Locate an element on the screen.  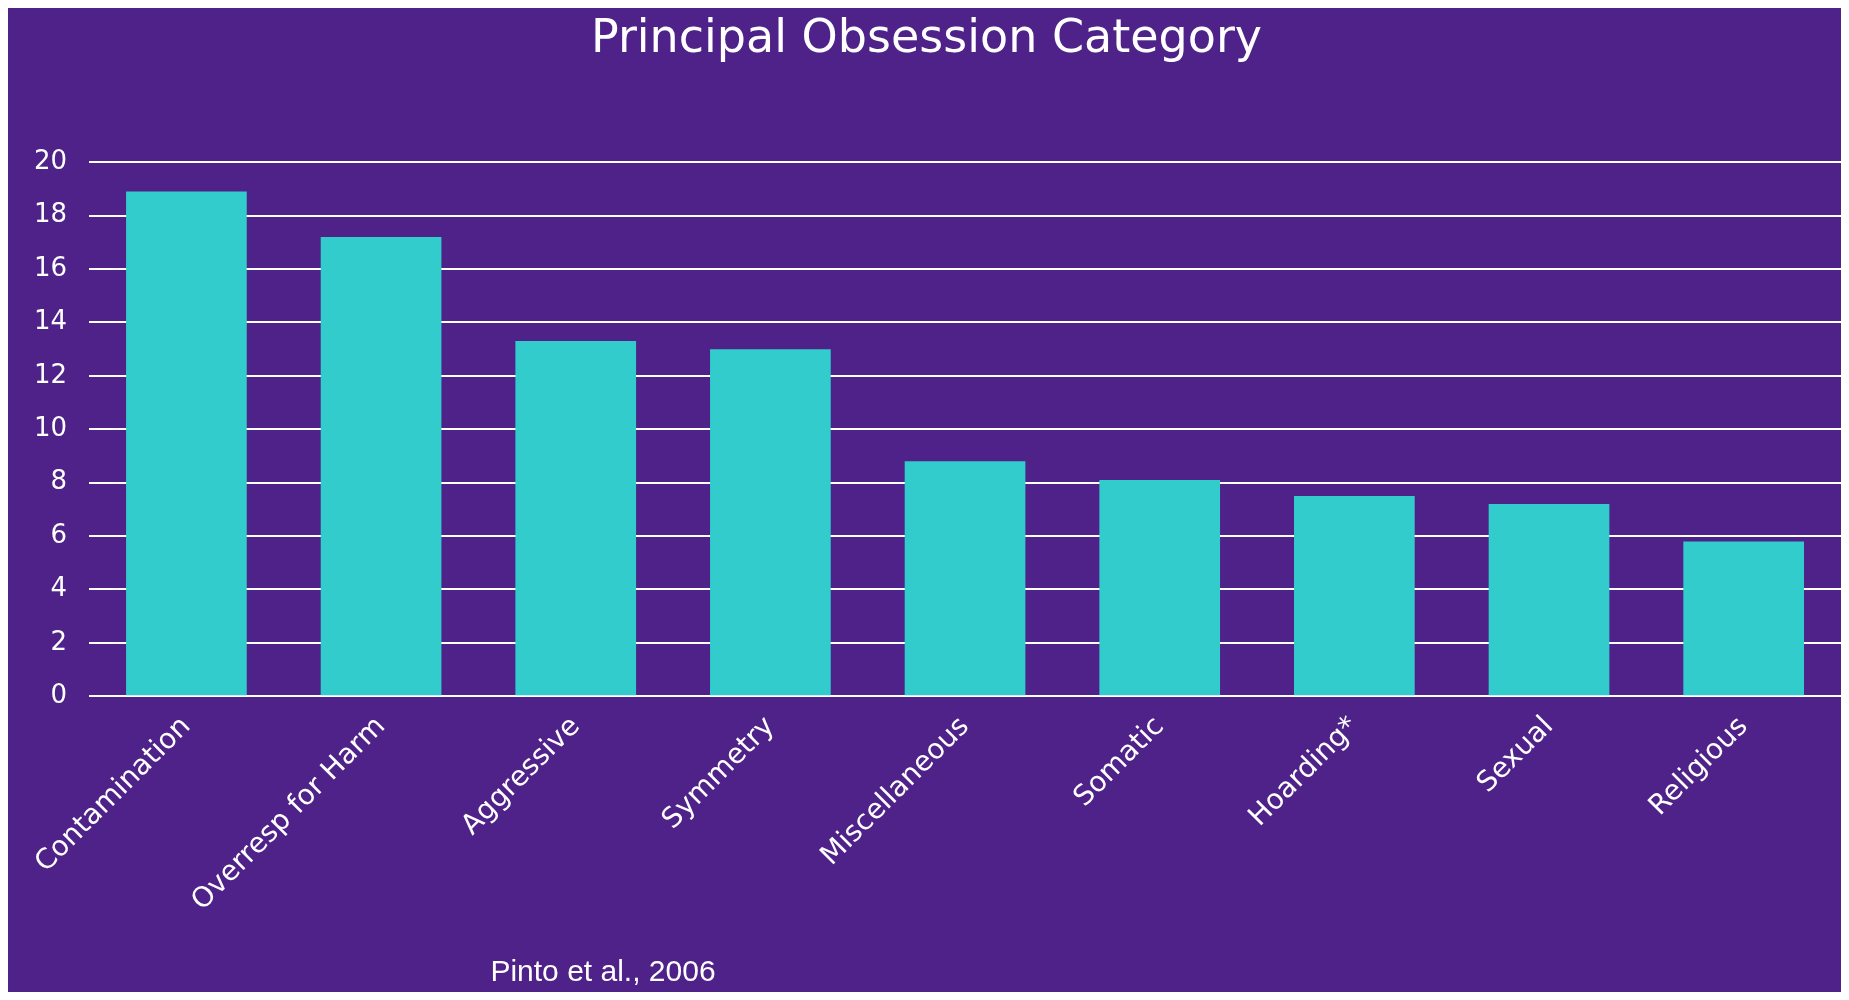
y-tick-label: 0 is located at coordinates (59, 694).